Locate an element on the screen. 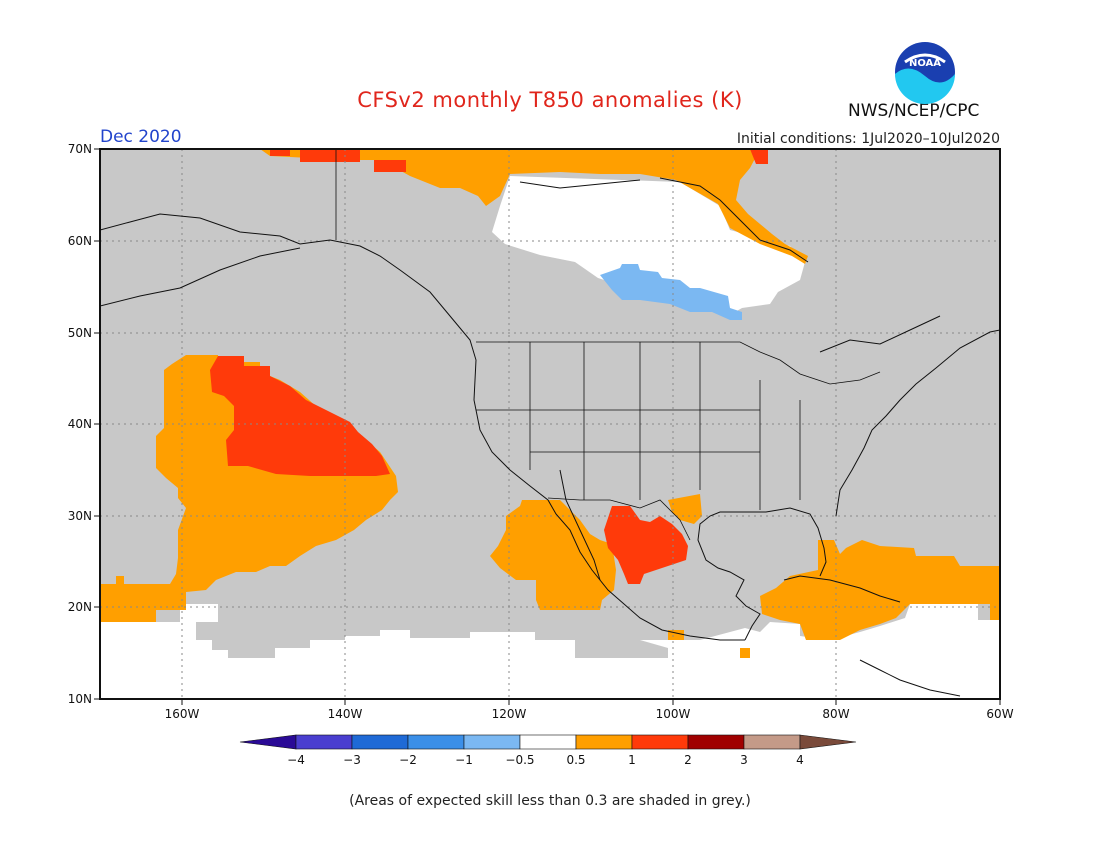 This screenshot has width=1100, height=850. lon-label-140w: 140W is located at coordinates (345, 714).